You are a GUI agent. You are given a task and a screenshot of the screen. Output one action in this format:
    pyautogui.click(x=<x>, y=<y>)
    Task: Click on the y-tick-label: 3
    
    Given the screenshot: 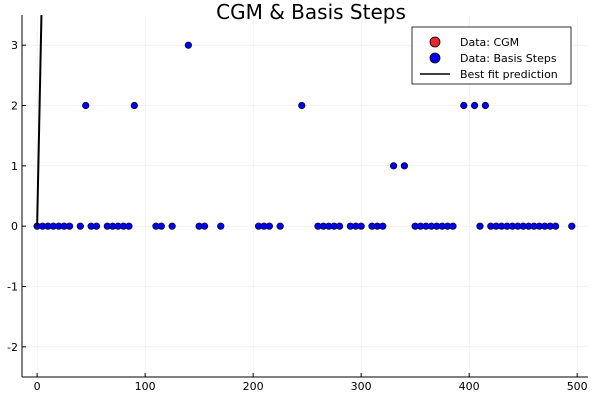 What is the action you would take?
    pyautogui.click(x=14, y=45)
    